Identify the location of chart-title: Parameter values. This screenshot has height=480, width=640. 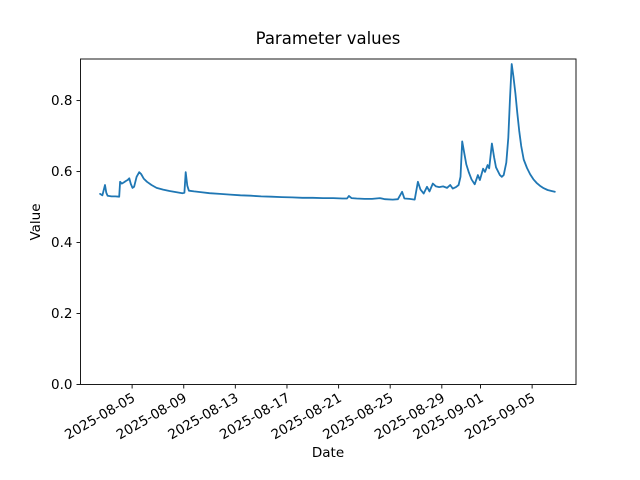
(328, 38).